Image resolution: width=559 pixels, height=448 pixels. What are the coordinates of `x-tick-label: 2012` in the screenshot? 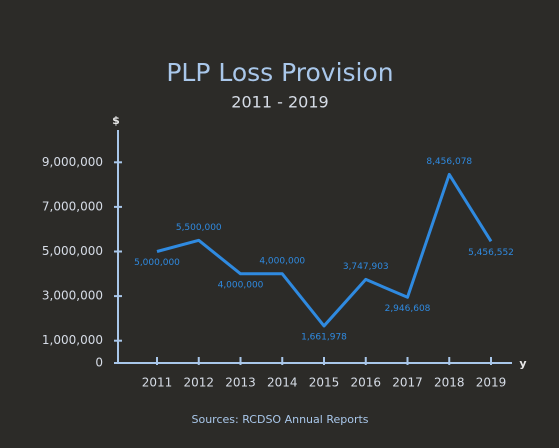 It's located at (198, 383).